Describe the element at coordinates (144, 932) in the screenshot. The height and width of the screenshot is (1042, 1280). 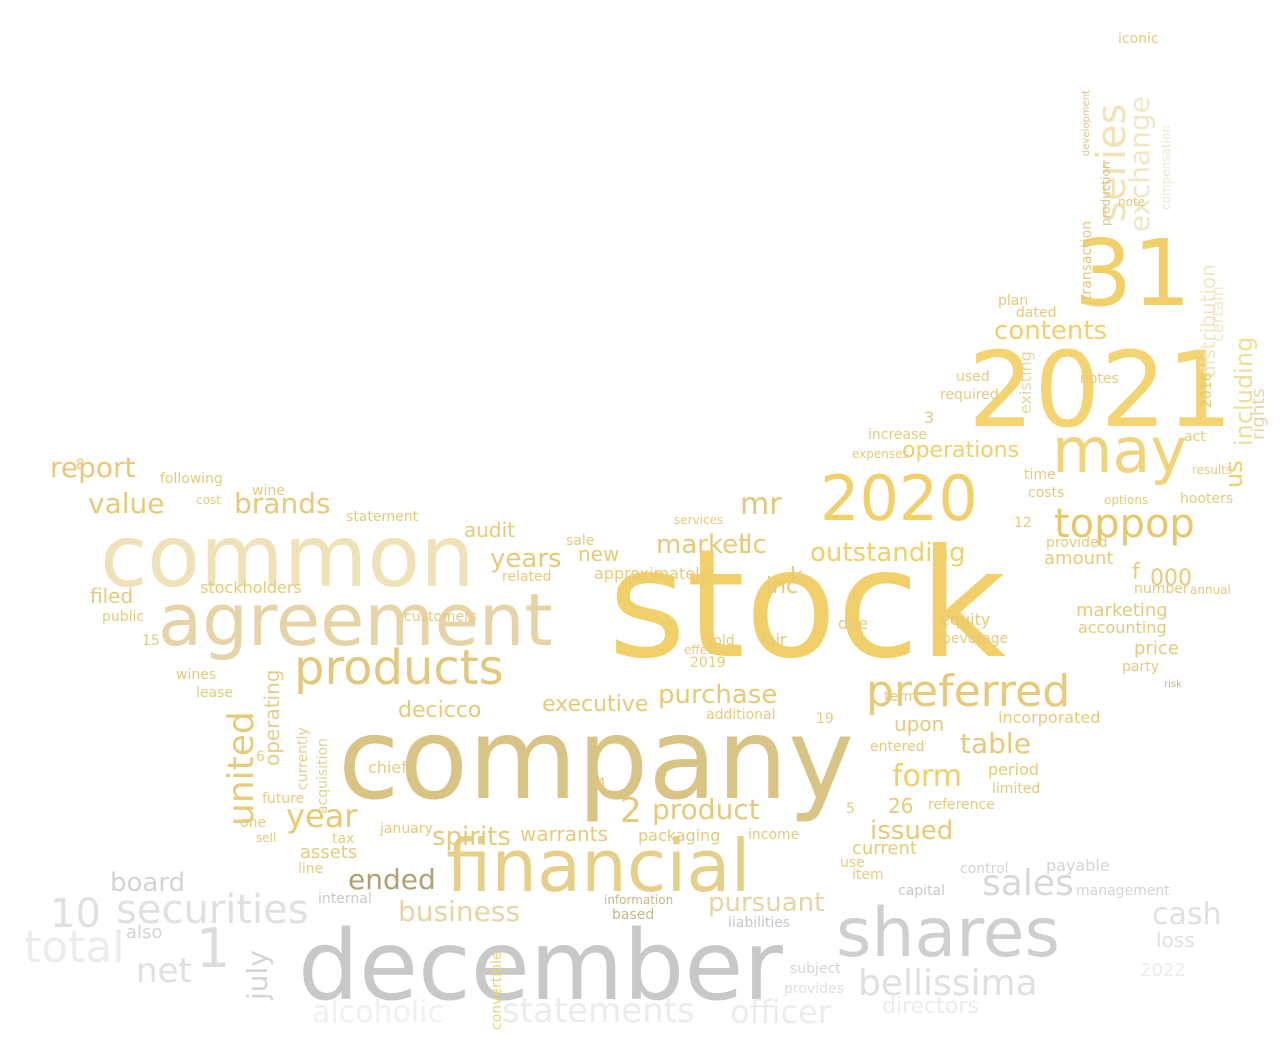
I see `word-also: also` at that location.